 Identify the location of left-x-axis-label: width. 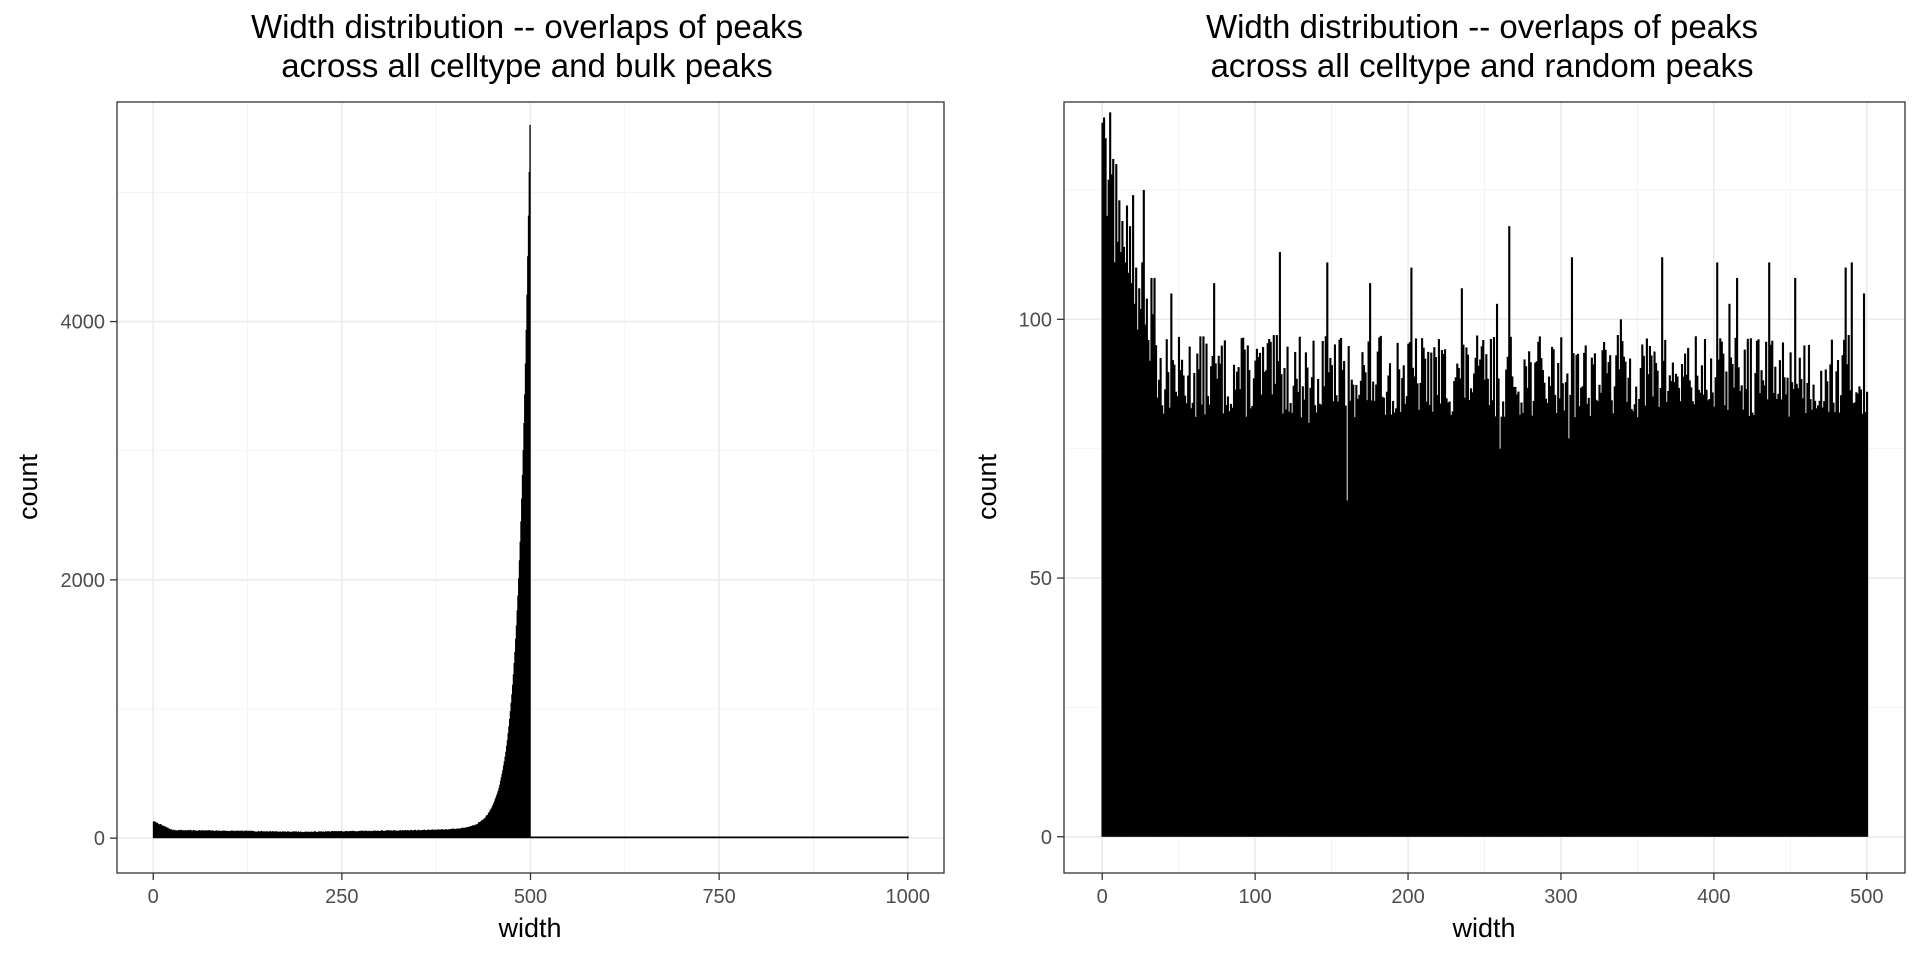
(529, 928).